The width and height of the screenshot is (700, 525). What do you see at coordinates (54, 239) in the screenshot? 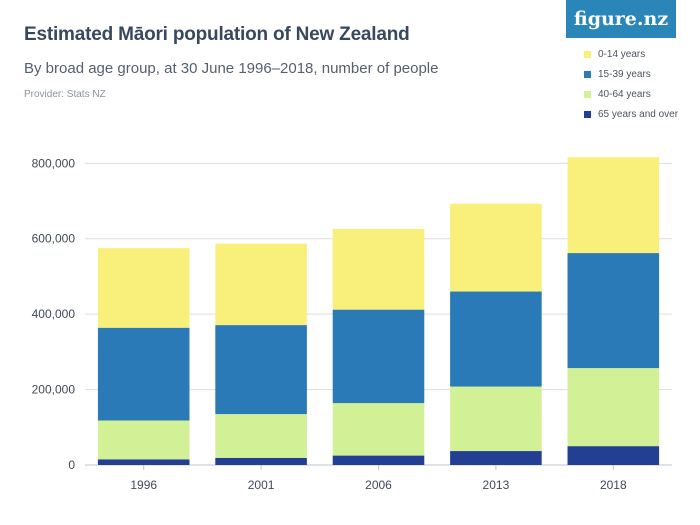
I see `y-tick-label: 600,000` at bounding box center [54, 239].